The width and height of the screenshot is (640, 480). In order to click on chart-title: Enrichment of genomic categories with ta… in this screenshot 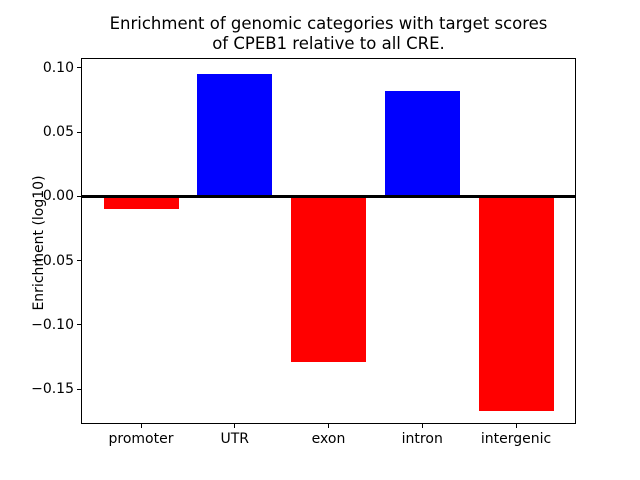, I will do `click(328, 33)`.